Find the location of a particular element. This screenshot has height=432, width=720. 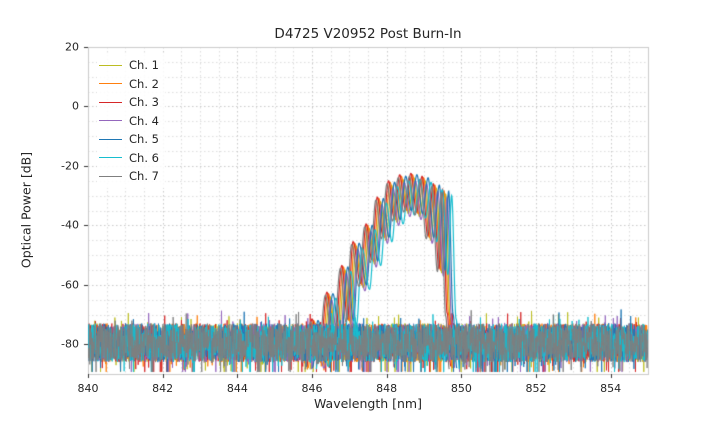

legend-label: Ch. 3 is located at coordinates (144, 102).